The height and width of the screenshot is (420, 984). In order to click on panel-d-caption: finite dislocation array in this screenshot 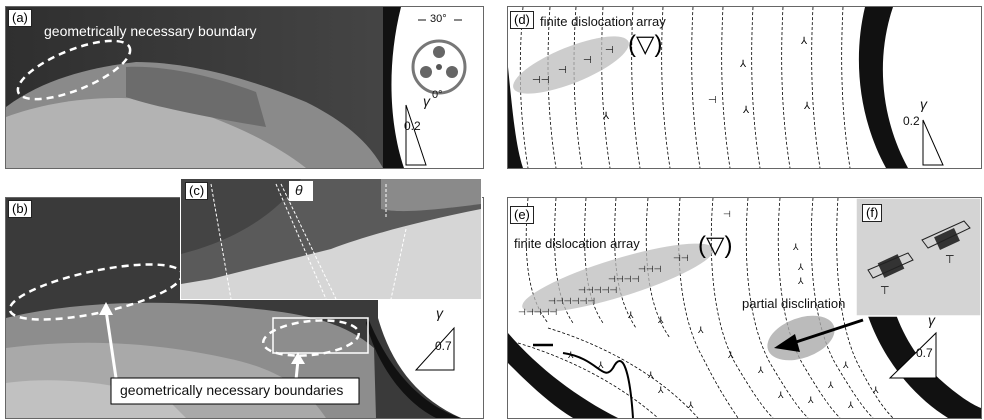, I will do `click(603, 21)`.